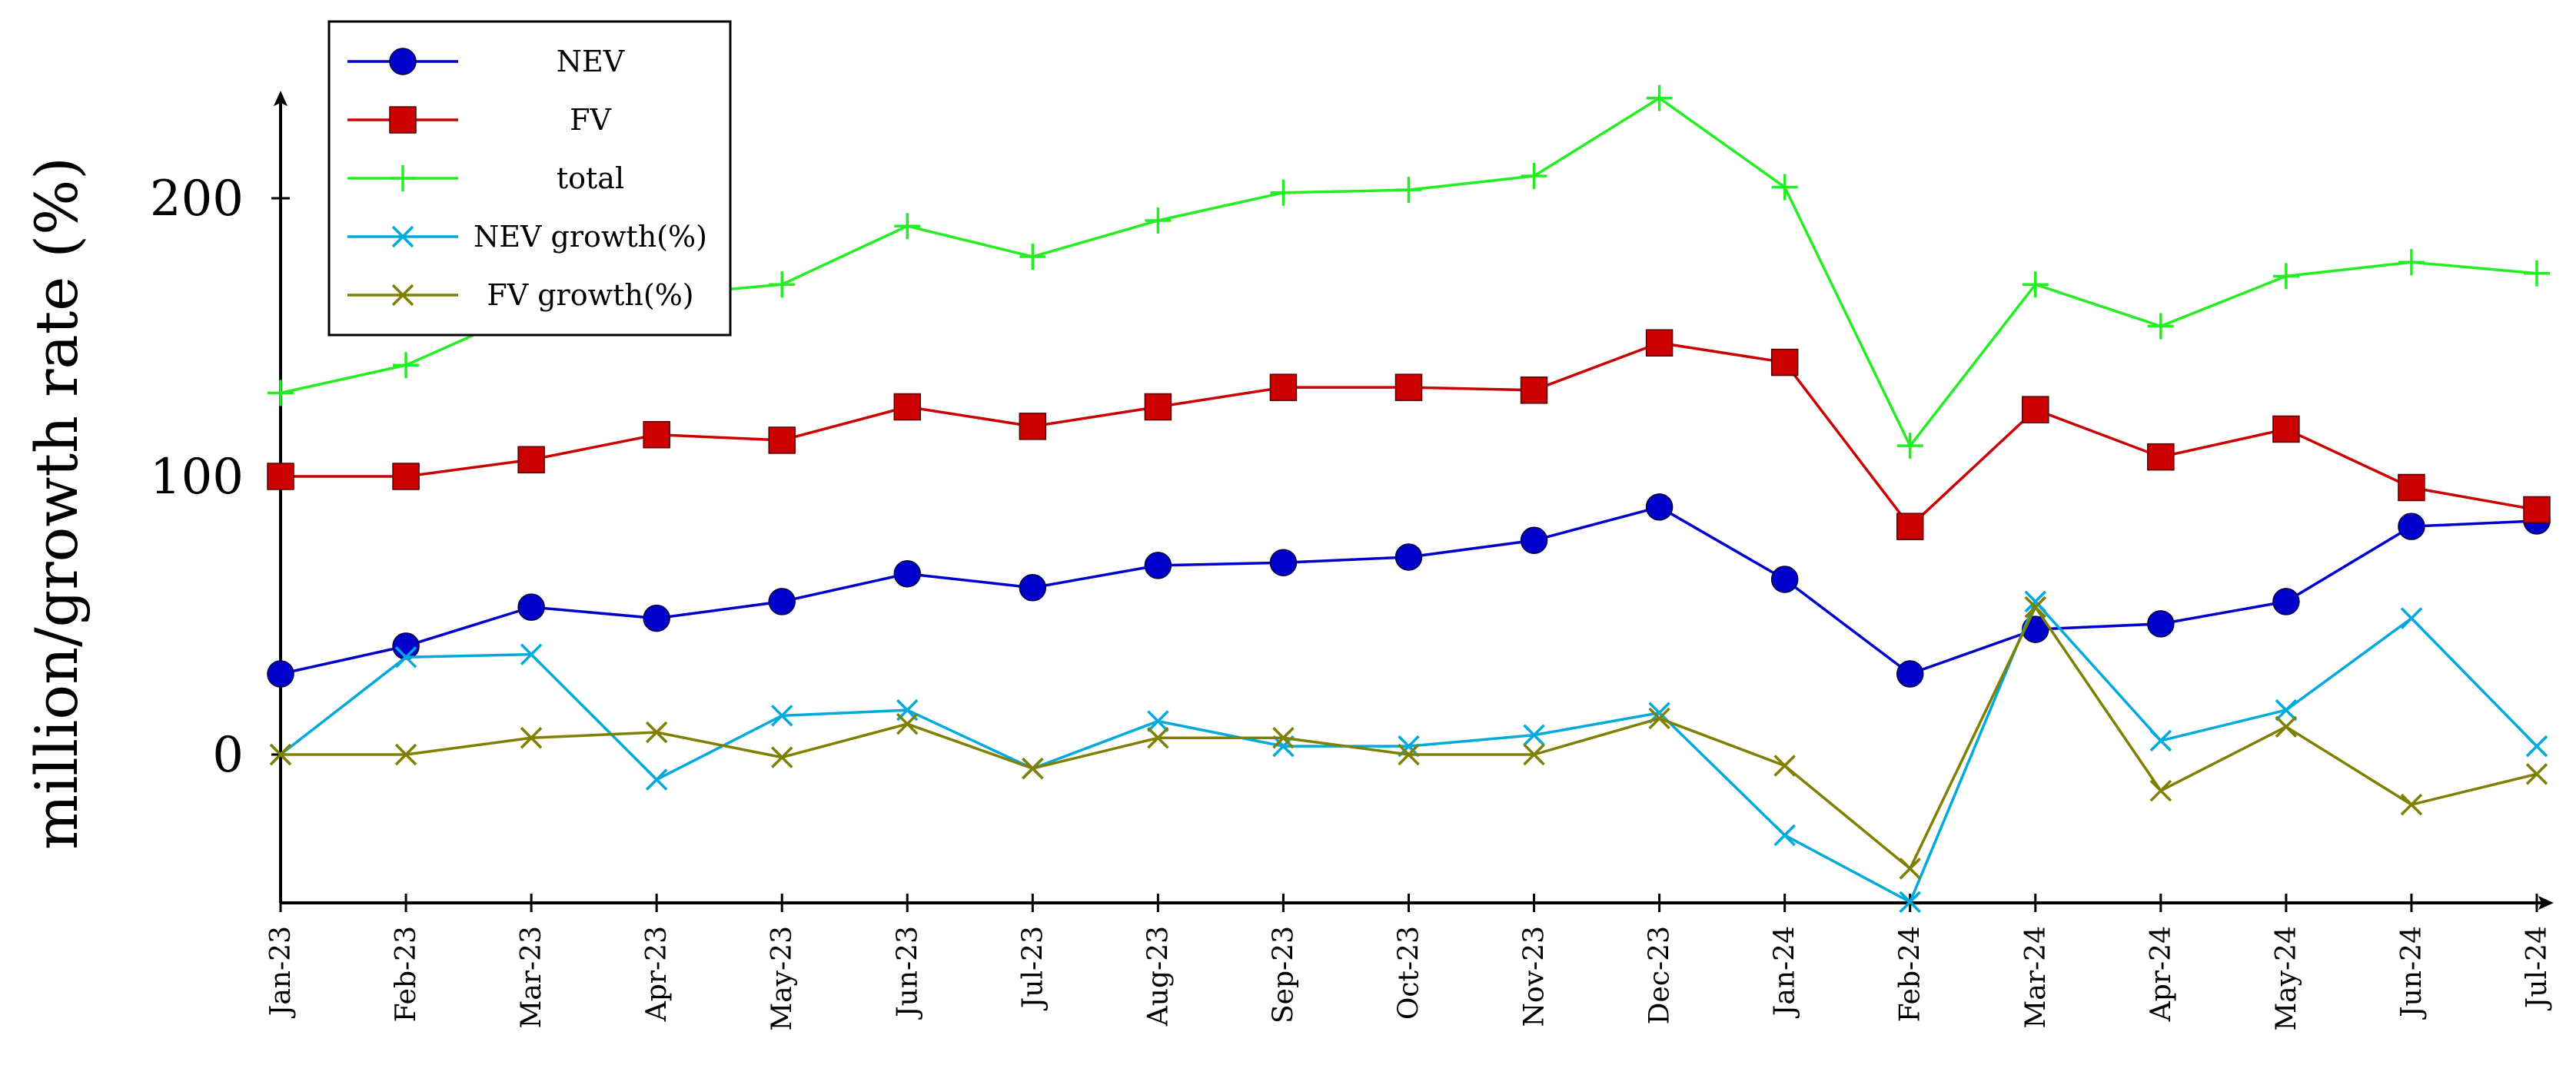 The width and height of the screenshot is (2576, 1065). I want to click on x-tick-label: Mar-23, so click(531, 977).